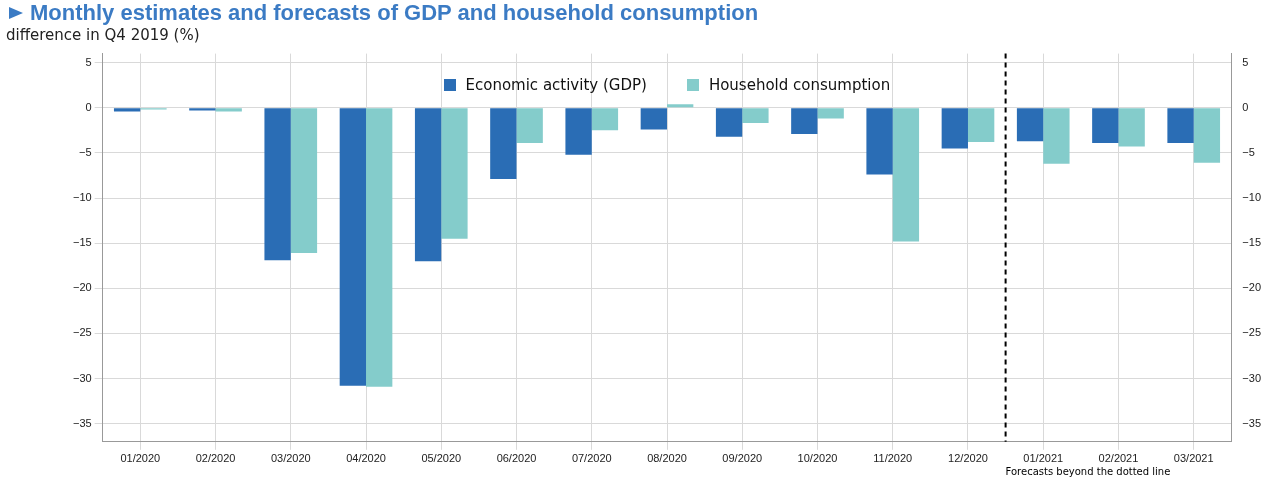 Image resolution: width=1264 pixels, height=479 pixels. I want to click on y2-tick-label: −20, so click(1252, 287).